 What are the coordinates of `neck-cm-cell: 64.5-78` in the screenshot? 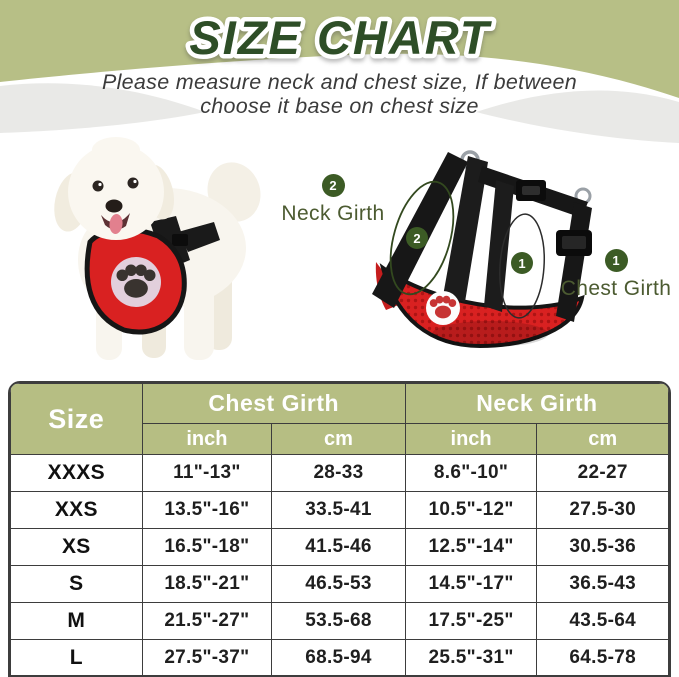 It's located at (602, 657).